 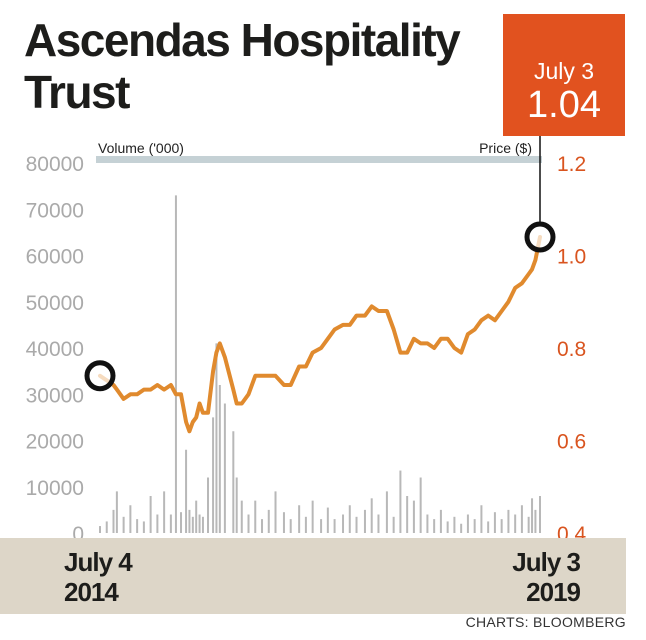 I want to click on chart-title: Ascendas Hospitality Trust, so click(x=242, y=66).